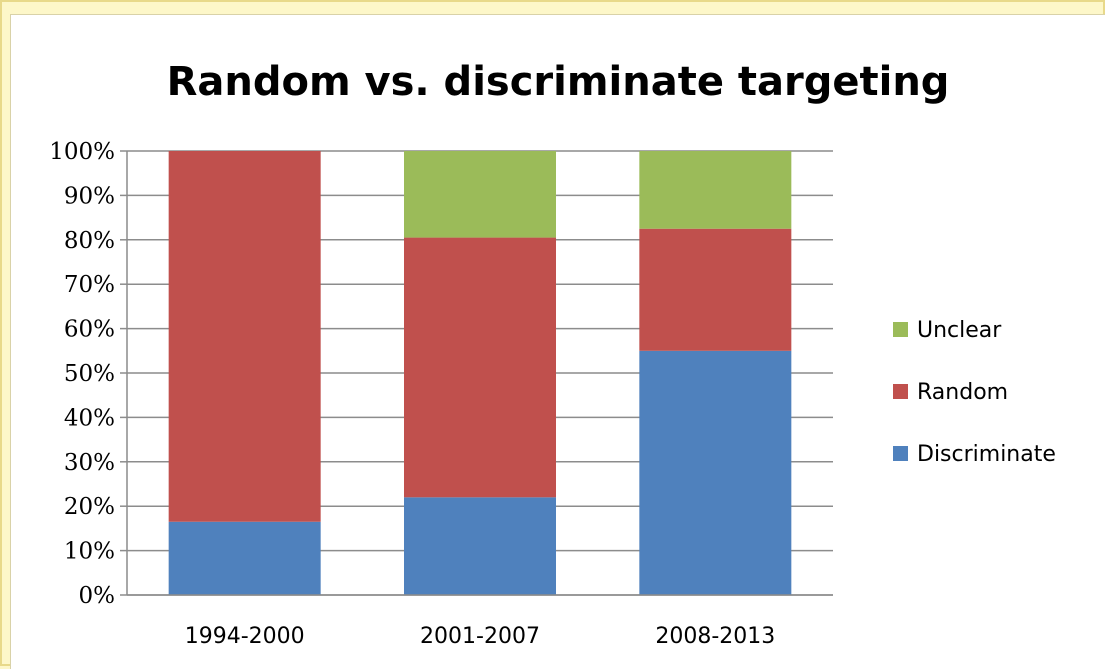 The image size is (1105, 669). What do you see at coordinates (89, 418) in the screenshot?
I see `y-tick-label: 40%` at bounding box center [89, 418].